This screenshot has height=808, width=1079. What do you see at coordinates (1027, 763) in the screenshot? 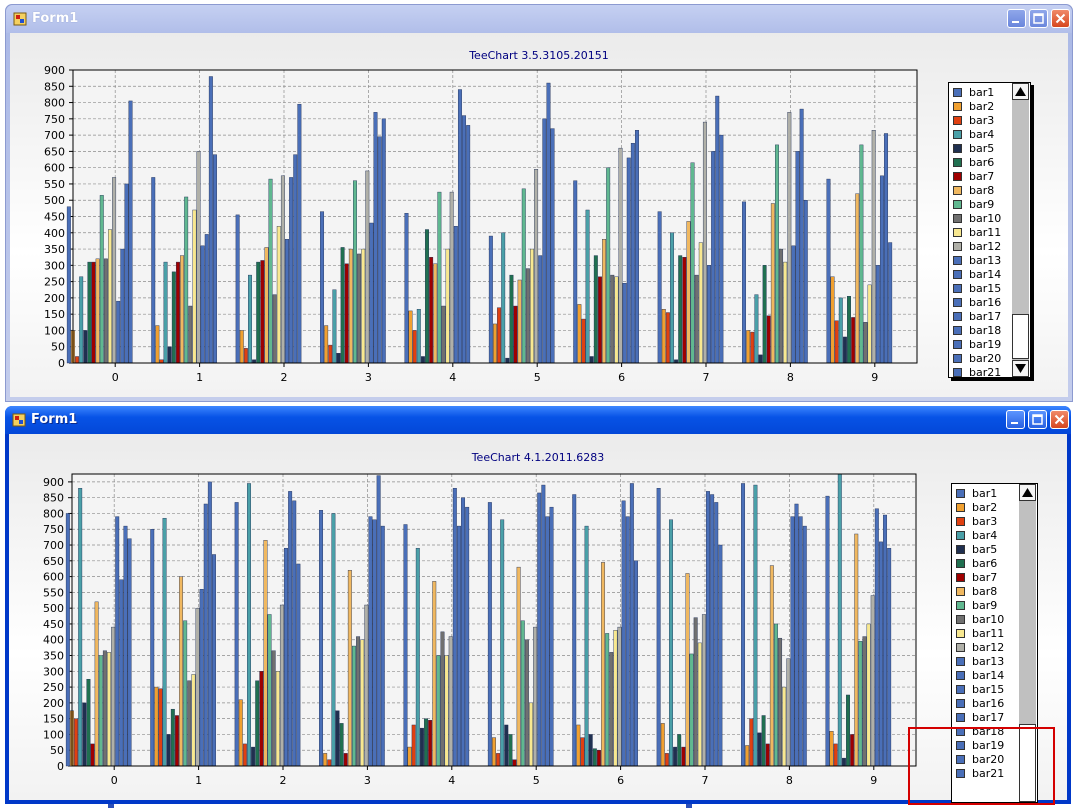
I see `scroll-thumb` at bounding box center [1027, 763].